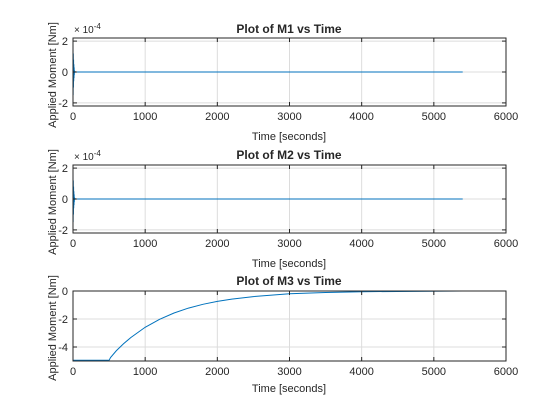 Image resolution: width=560 pixels, height=420 pixels. Describe the element at coordinates (73, 372) in the screenshot. I see `subplot-m3-xtick-label: 0` at that location.